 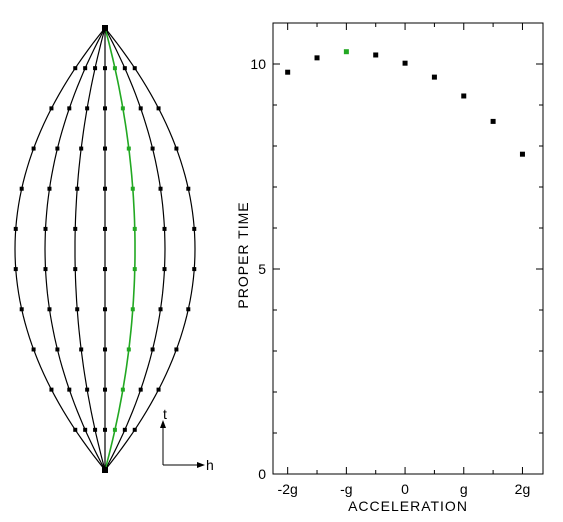 What do you see at coordinates (210, 465) in the screenshot?
I see `h-axis-label: h` at bounding box center [210, 465].